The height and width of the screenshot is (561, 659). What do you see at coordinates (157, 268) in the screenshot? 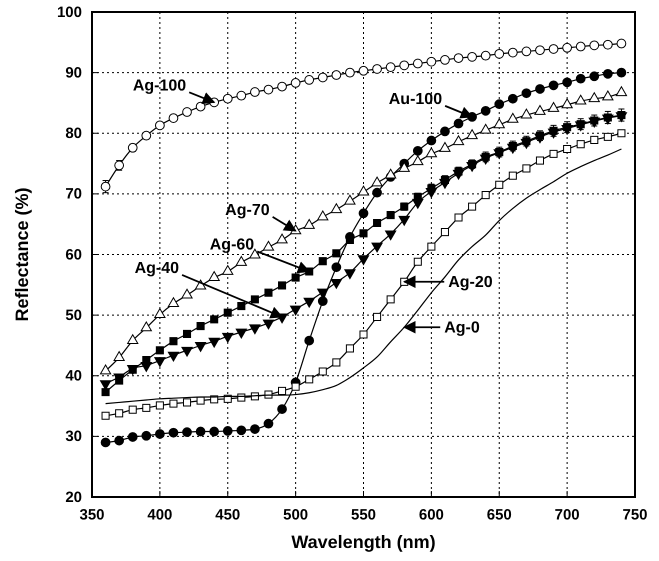
I see `annotation: Ag-40` at bounding box center [157, 268].